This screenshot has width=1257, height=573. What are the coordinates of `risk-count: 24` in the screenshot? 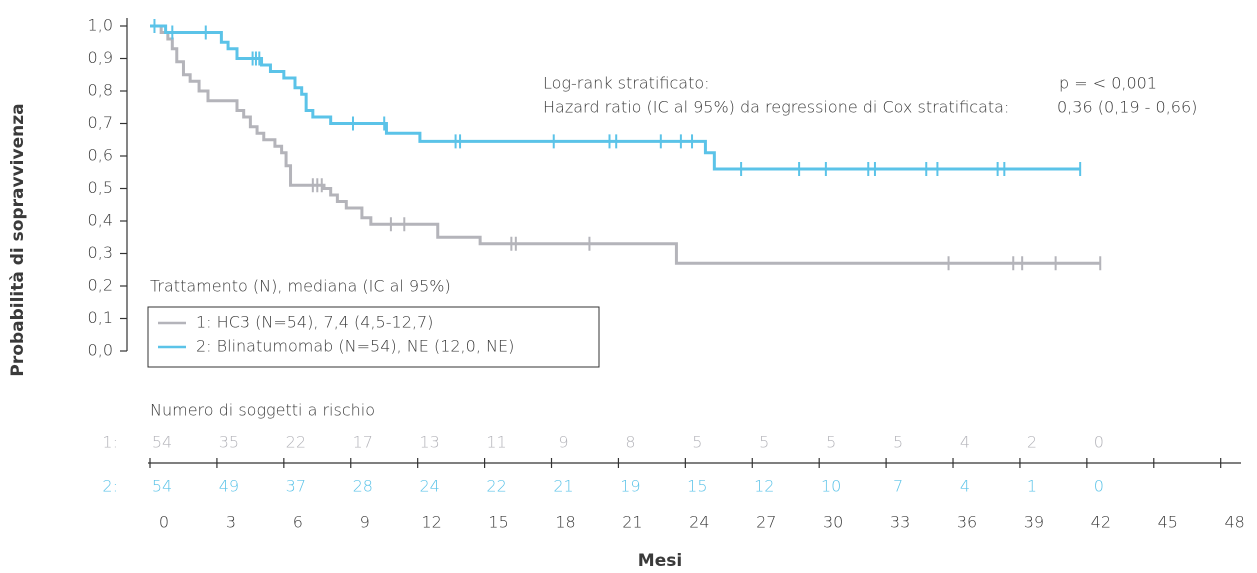 It's located at (429, 486).